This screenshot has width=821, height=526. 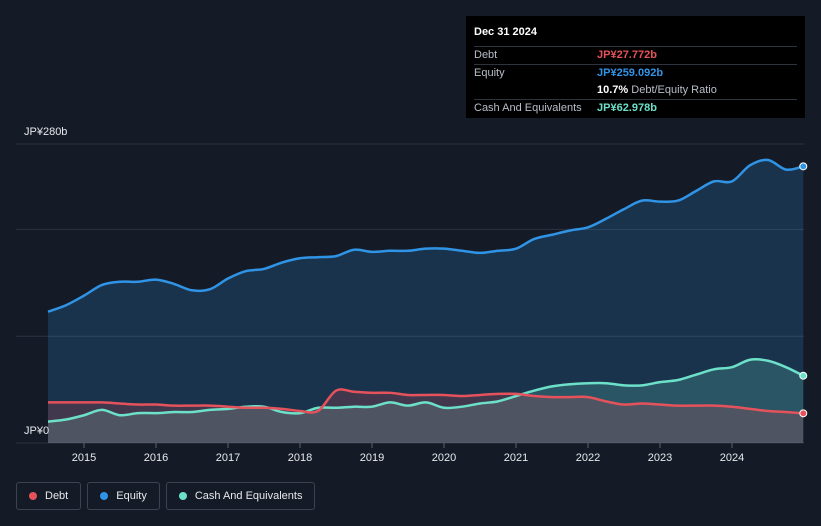 What do you see at coordinates (33, 496) in the screenshot?
I see `legend-dot-debt` at bounding box center [33, 496].